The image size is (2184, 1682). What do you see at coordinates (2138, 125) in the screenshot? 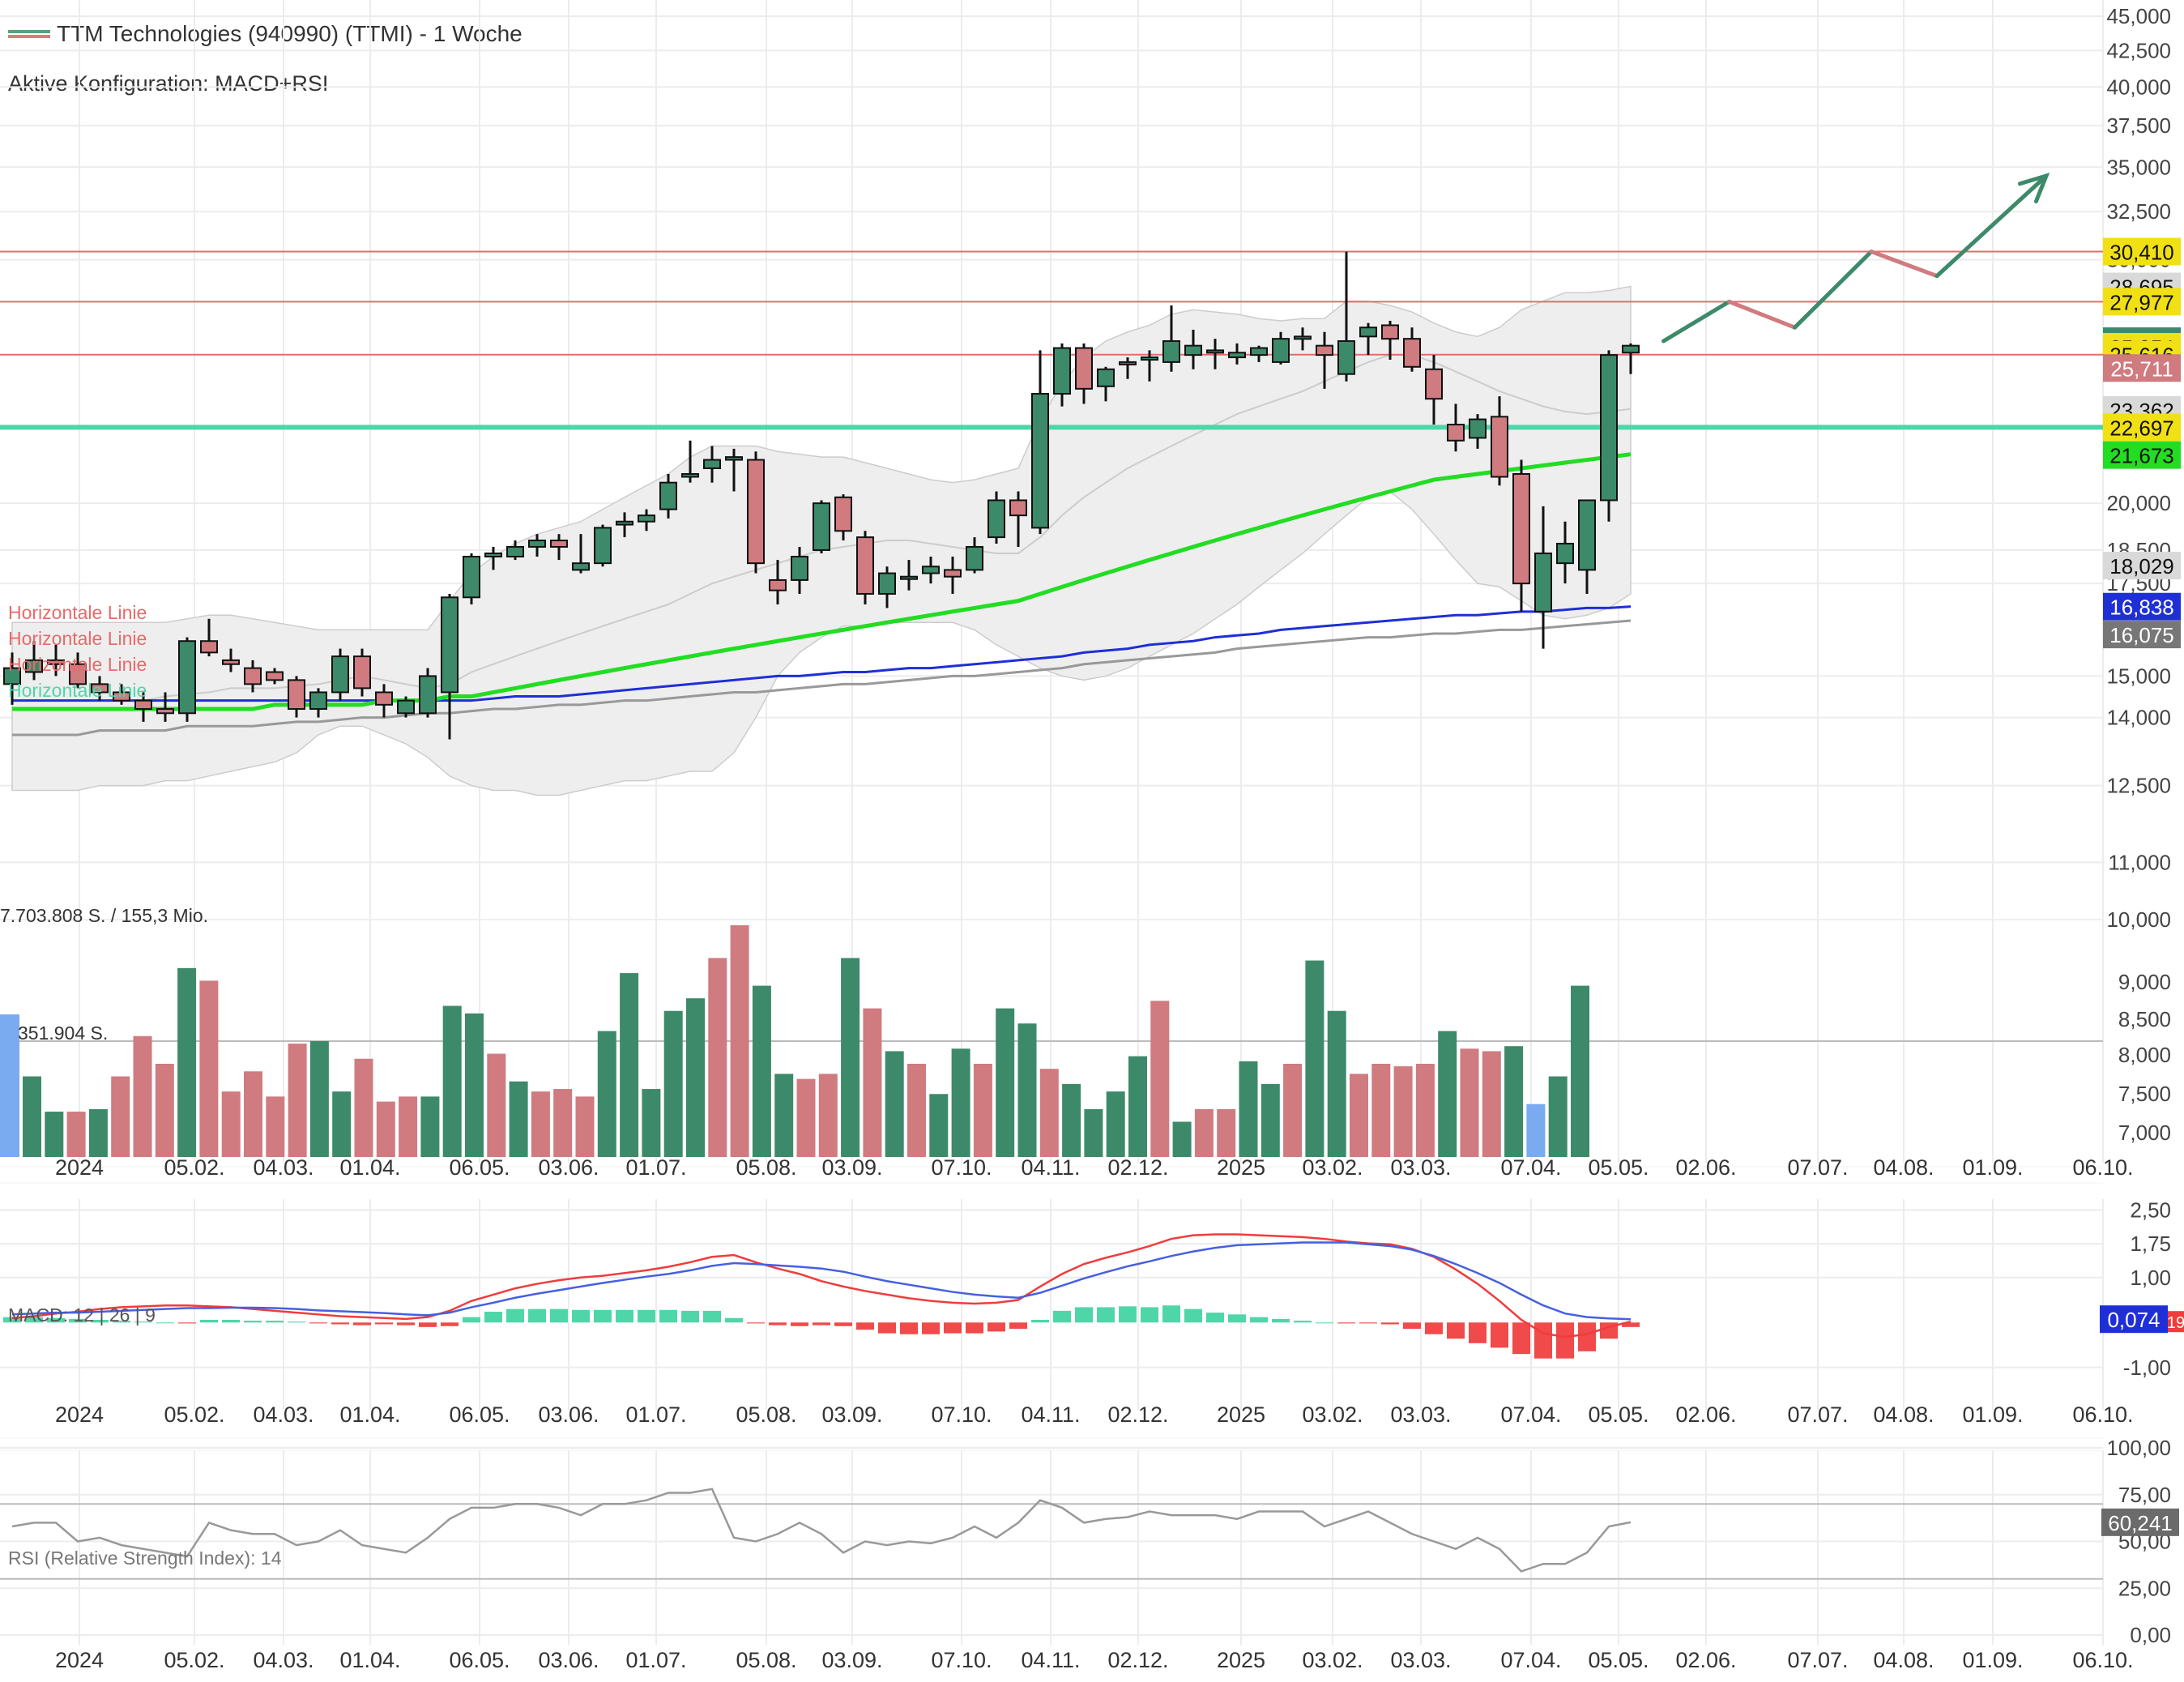
I see `price-tick-label: 37,500` at bounding box center [2138, 125].